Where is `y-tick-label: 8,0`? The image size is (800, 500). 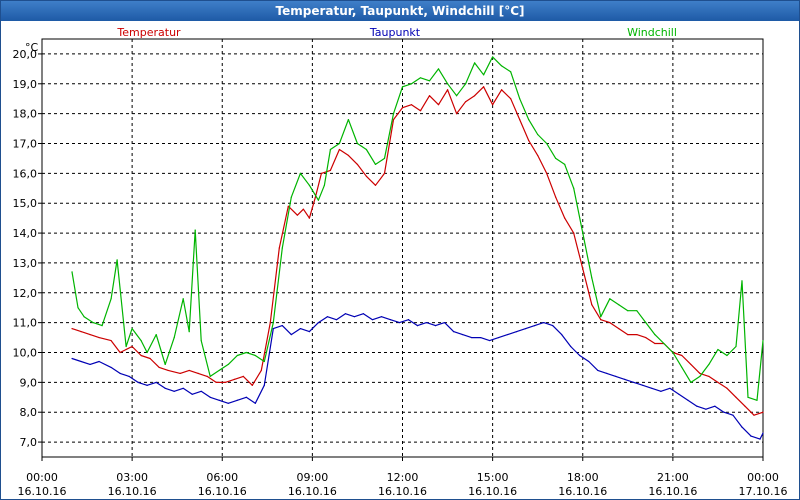
y-tick-label: 8,0 is located at coordinates (29, 412).